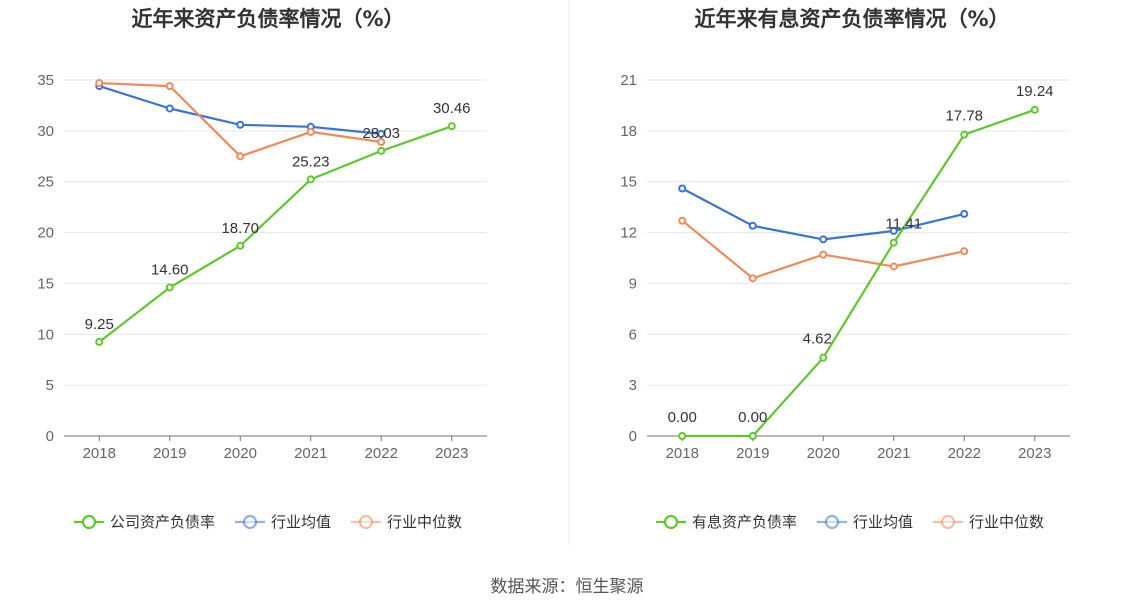 The height and width of the screenshot is (612, 1134). Describe the element at coordinates (45, 334) in the screenshot. I see `y-tick-label: 10` at that location.